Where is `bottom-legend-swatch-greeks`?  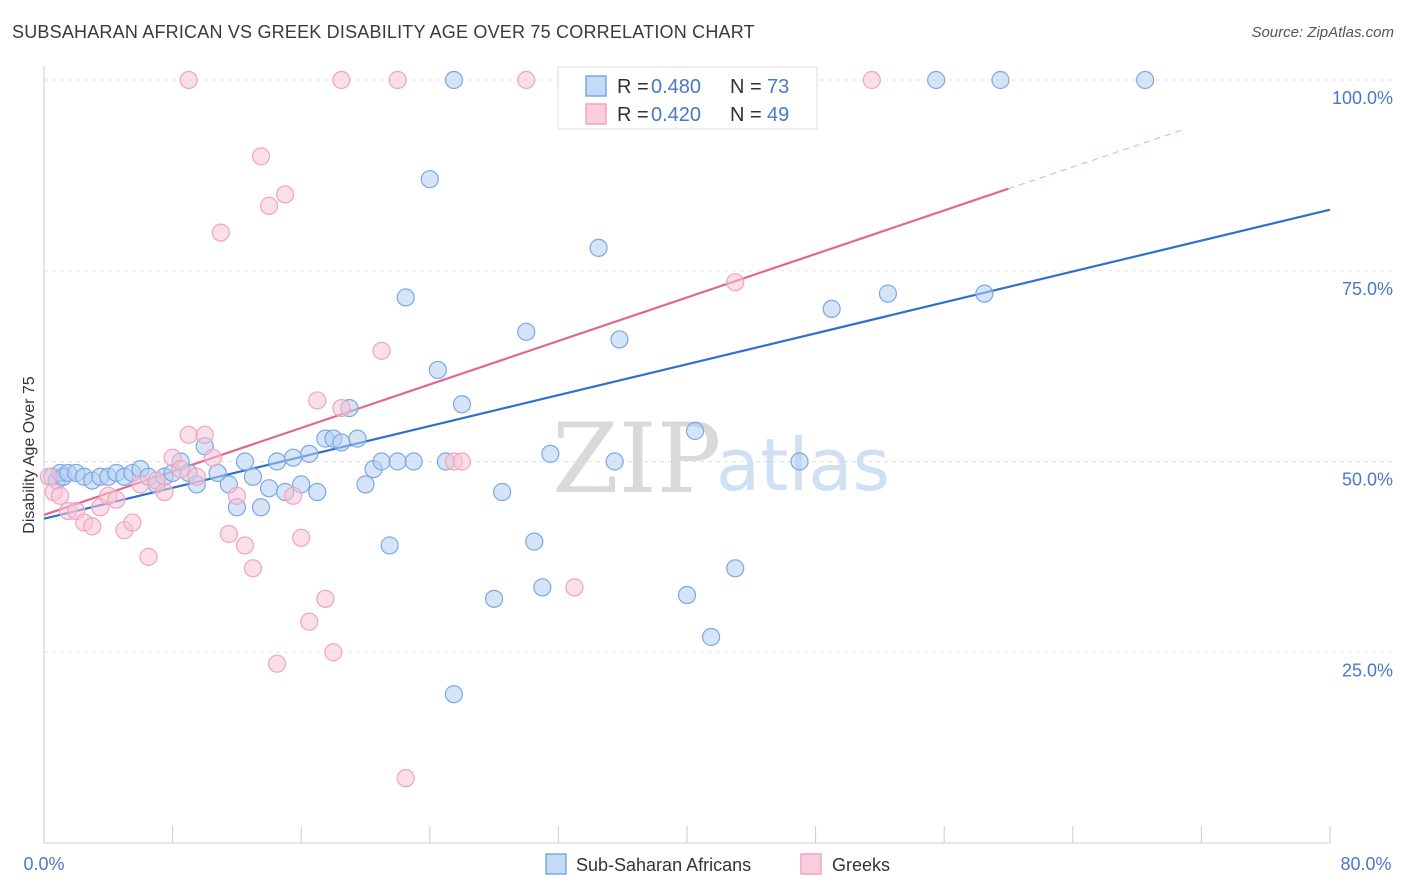
bottom-legend-swatch-greeks is located at coordinates (811, 864).